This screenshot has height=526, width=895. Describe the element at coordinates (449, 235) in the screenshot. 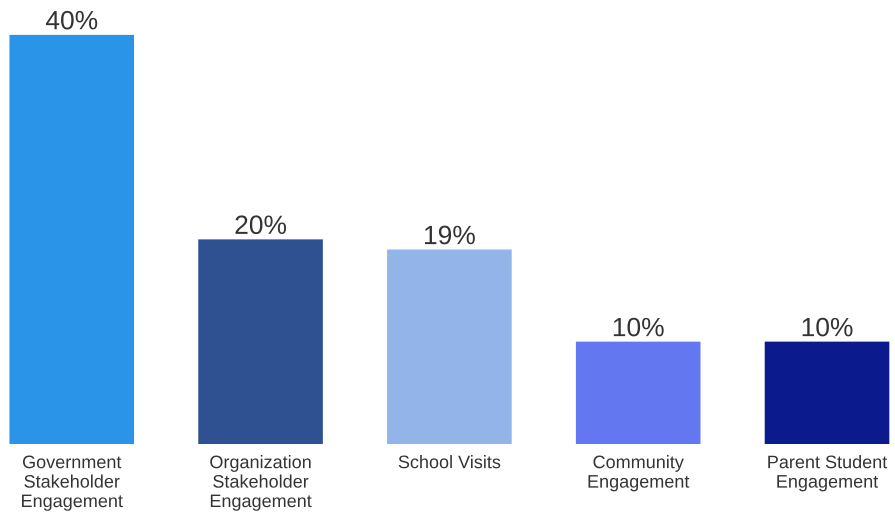

I see `data-label: 19%` at that location.